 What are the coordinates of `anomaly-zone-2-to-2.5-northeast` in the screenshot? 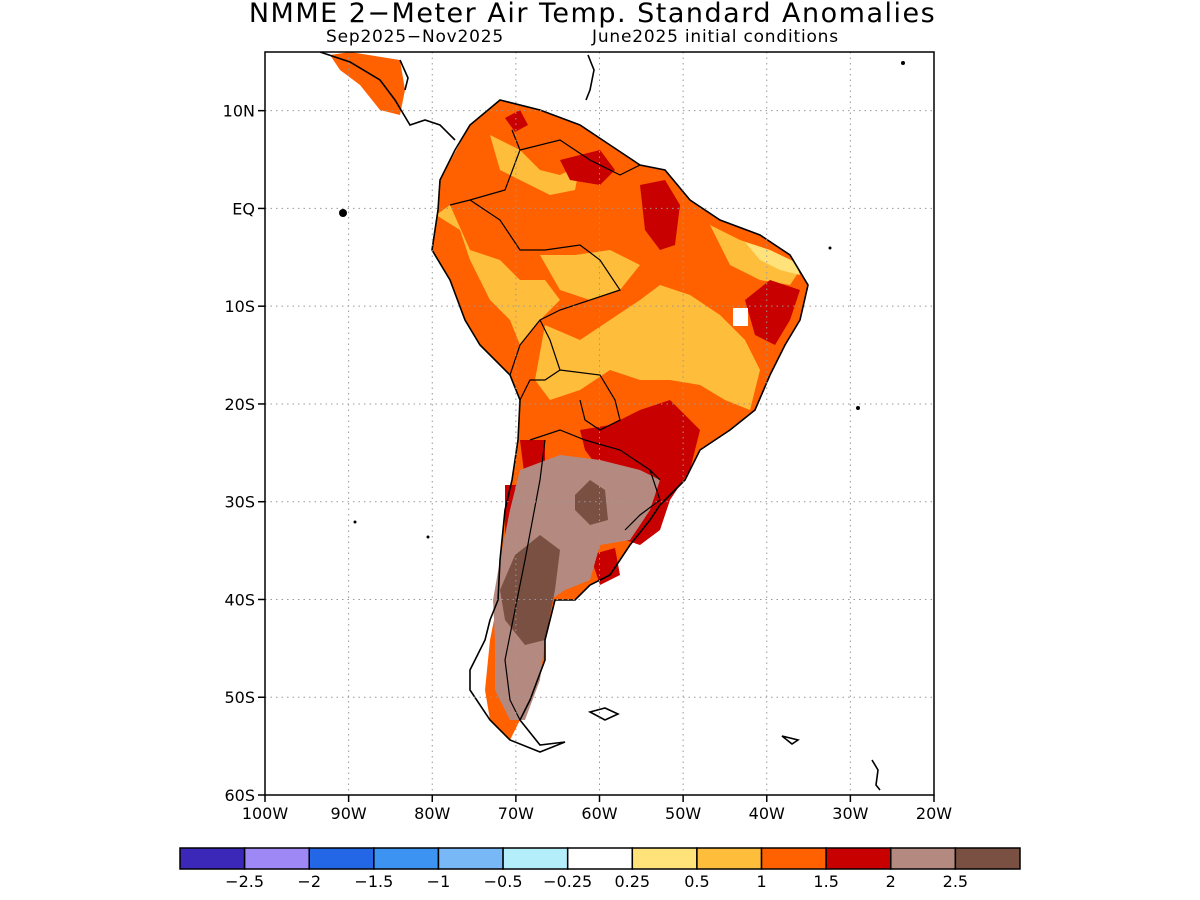 It's located at (772, 312).